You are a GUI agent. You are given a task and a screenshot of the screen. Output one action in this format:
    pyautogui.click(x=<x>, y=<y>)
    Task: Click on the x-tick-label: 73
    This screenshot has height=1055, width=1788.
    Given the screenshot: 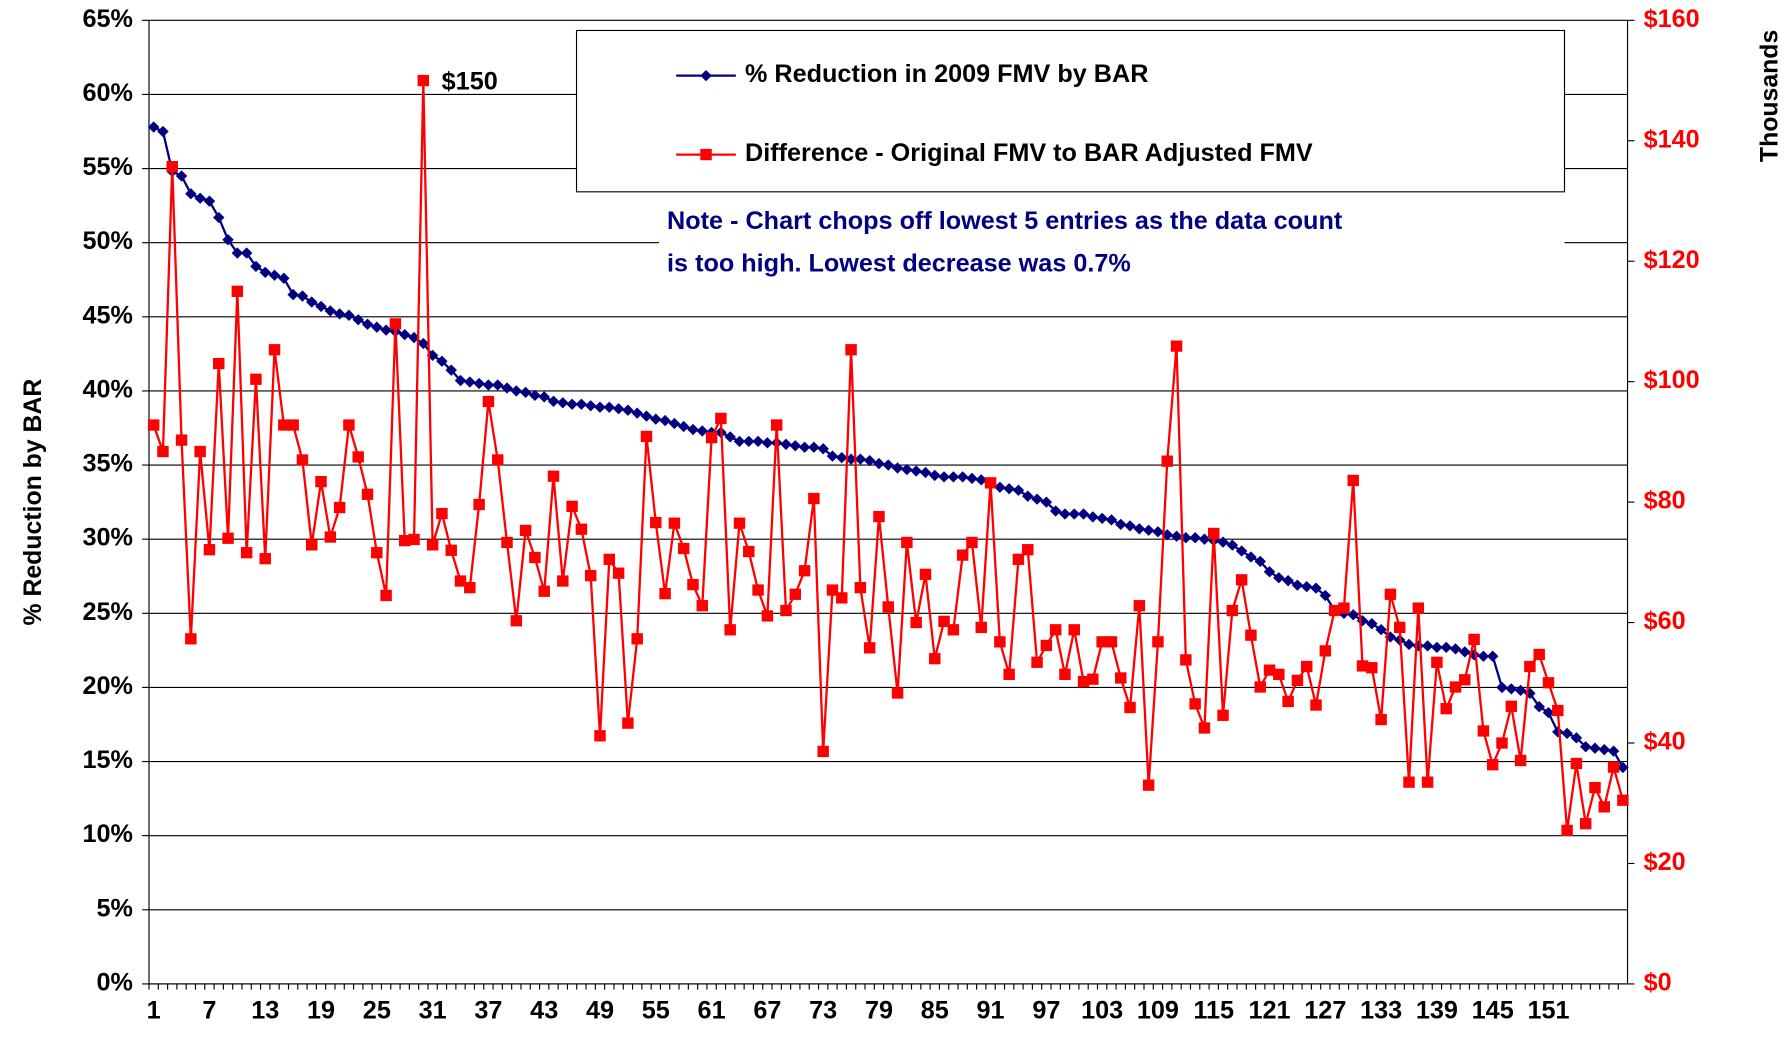 What is the action you would take?
    pyautogui.click(x=823, y=1011)
    